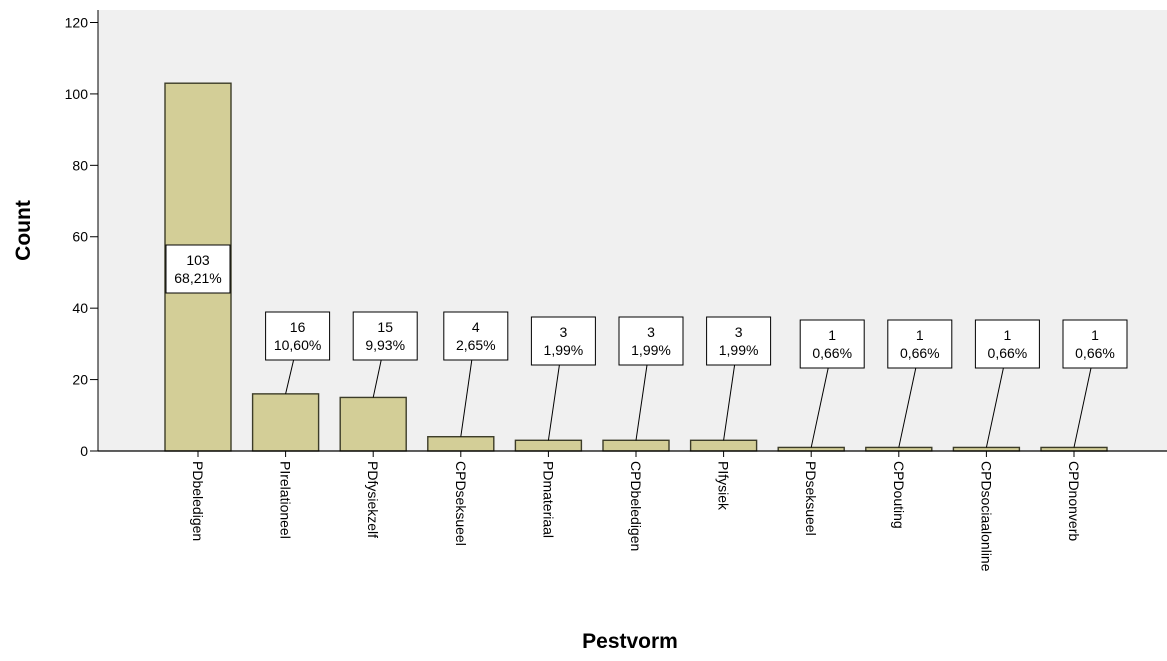 The image size is (1167, 661). What do you see at coordinates (23, 230) in the screenshot?
I see `y-axis-title: Count` at bounding box center [23, 230].